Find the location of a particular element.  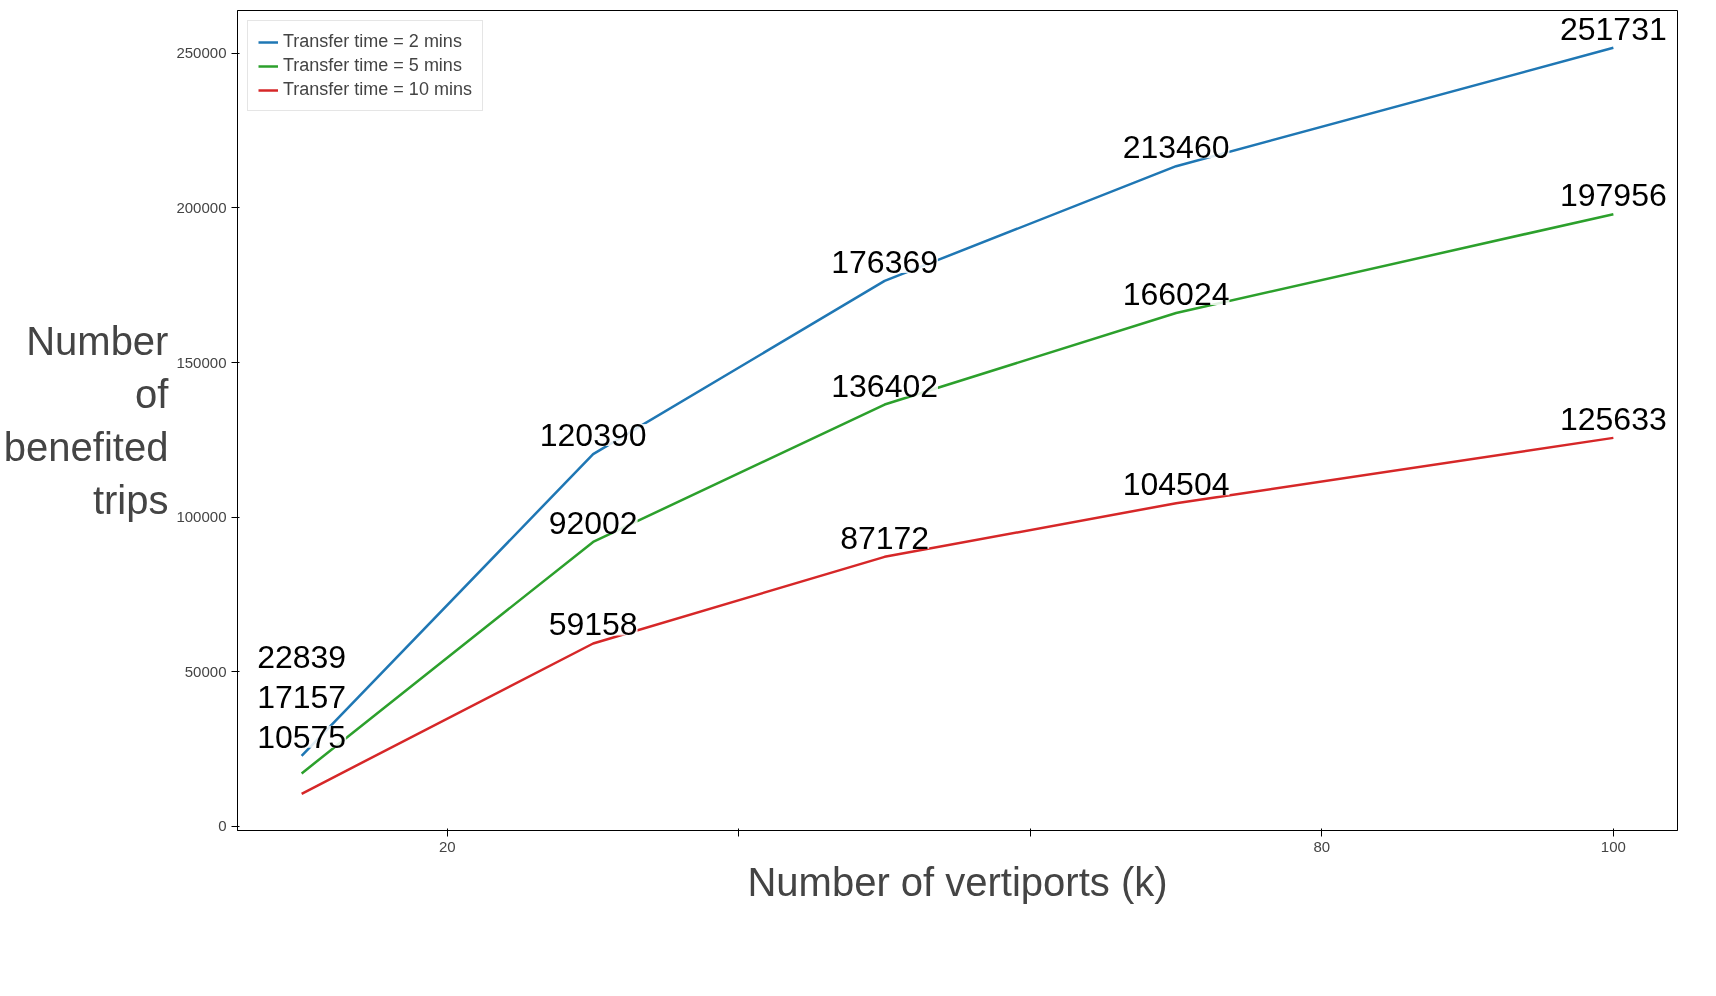

data-label: 213460 is located at coordinates (1176, 147).